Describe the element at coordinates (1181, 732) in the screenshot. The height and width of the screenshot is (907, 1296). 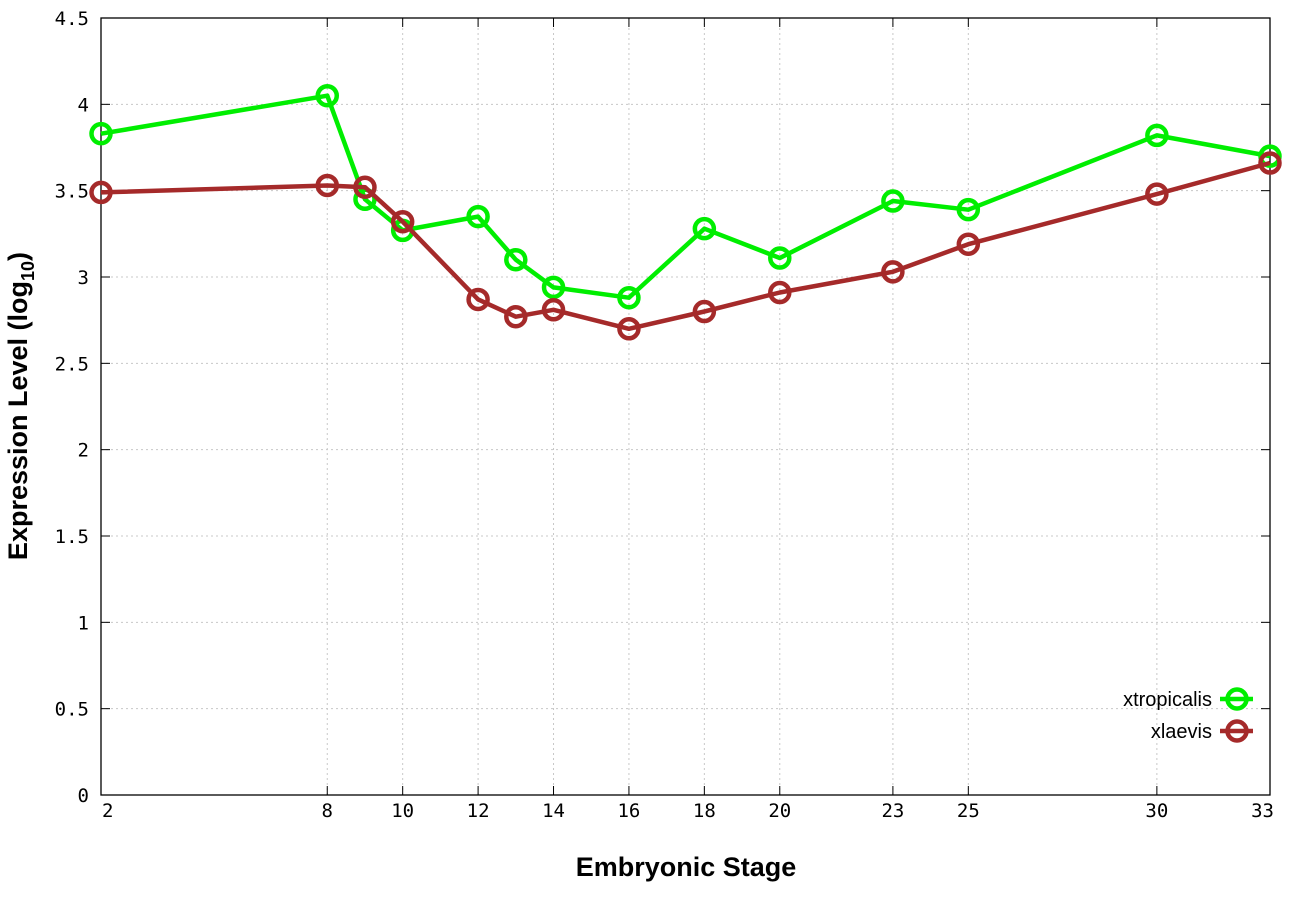
I see `legend-label: xlaevis` at that location.